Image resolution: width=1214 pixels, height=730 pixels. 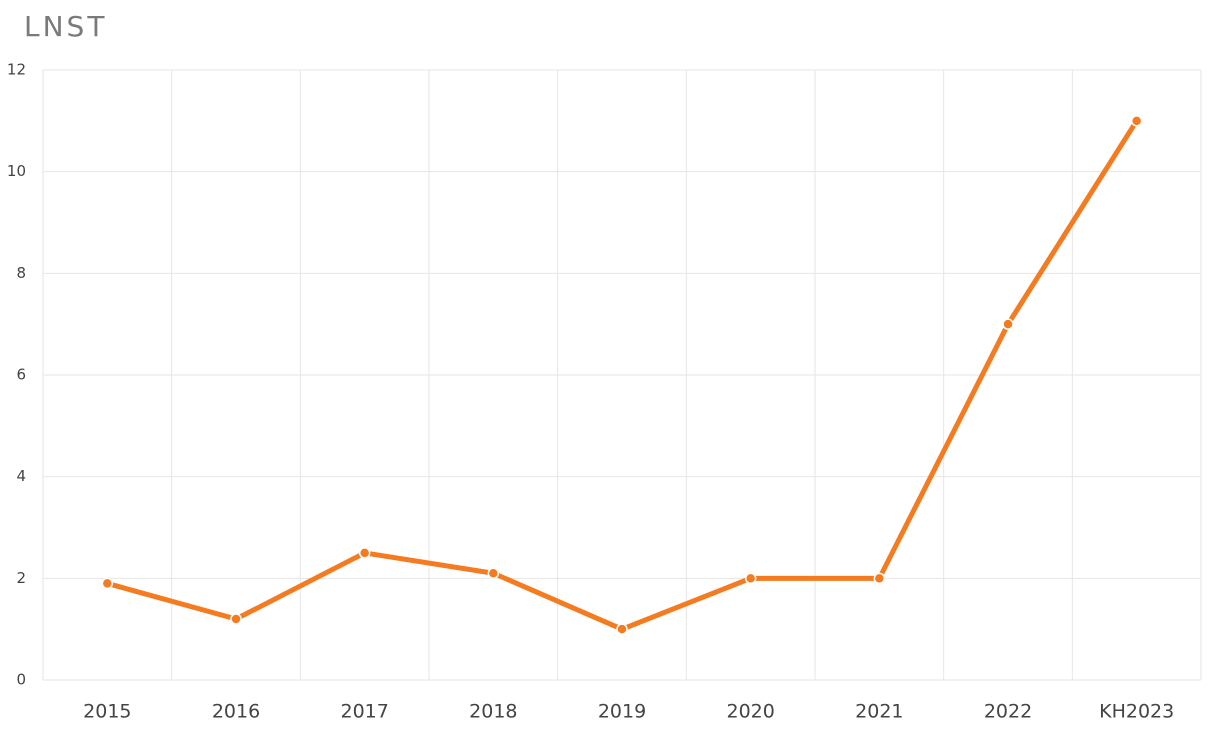 I want to click on y-tick-label: 12, so click(x=16, y=70).